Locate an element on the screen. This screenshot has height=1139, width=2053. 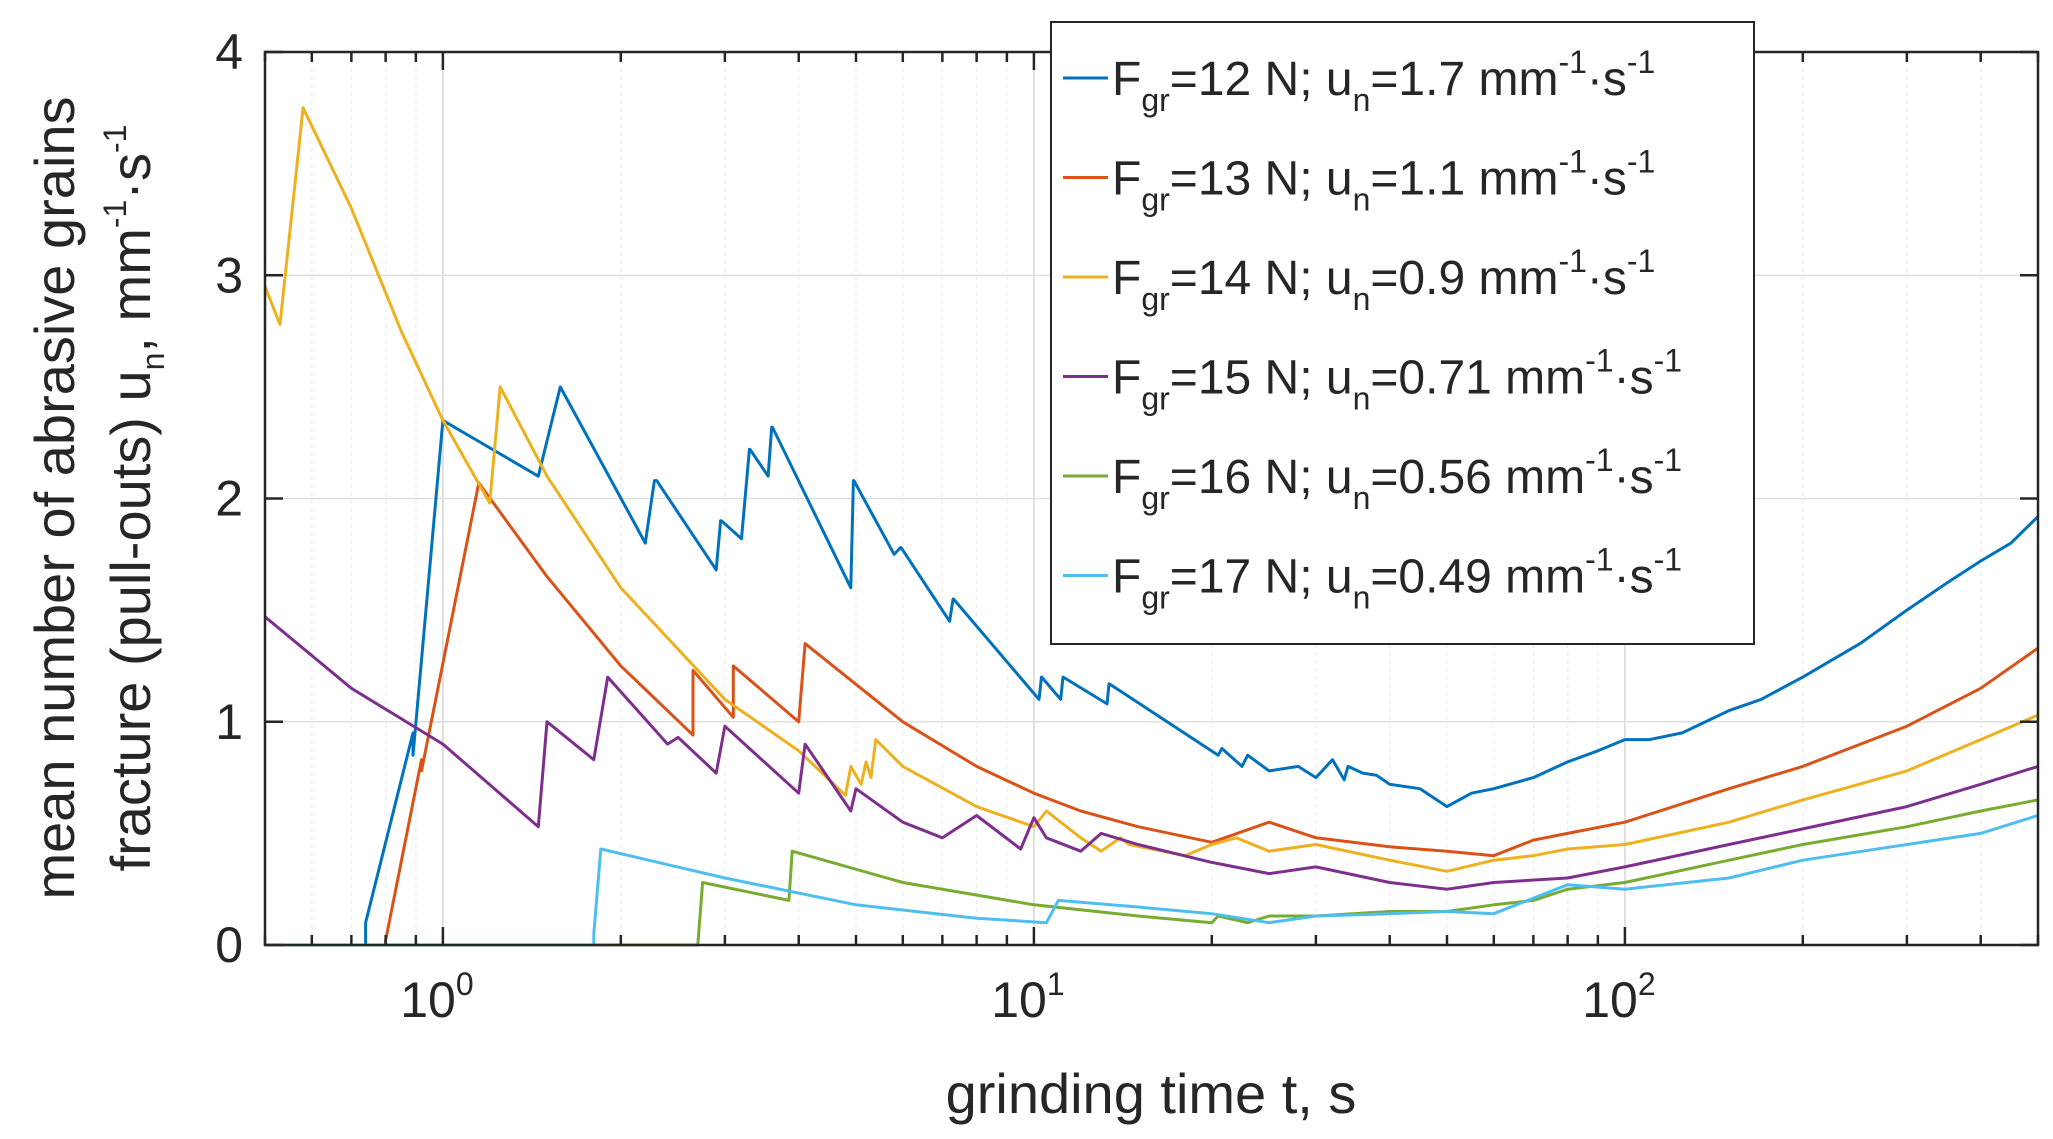
y-axis-label-2: fracture (pull-outs) un, mm-1·s-1 is located at coordinates (134, 498).